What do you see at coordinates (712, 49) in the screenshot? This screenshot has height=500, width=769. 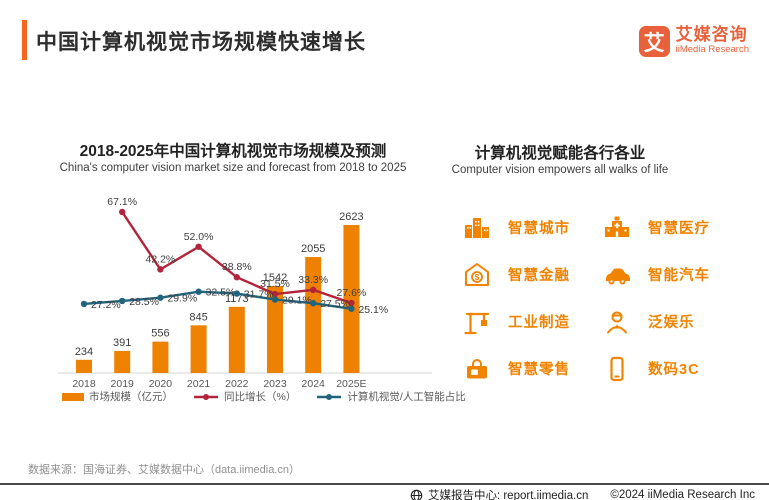 I see `logo-name-en: iiMedia Research` at bounding box center [712, 49].